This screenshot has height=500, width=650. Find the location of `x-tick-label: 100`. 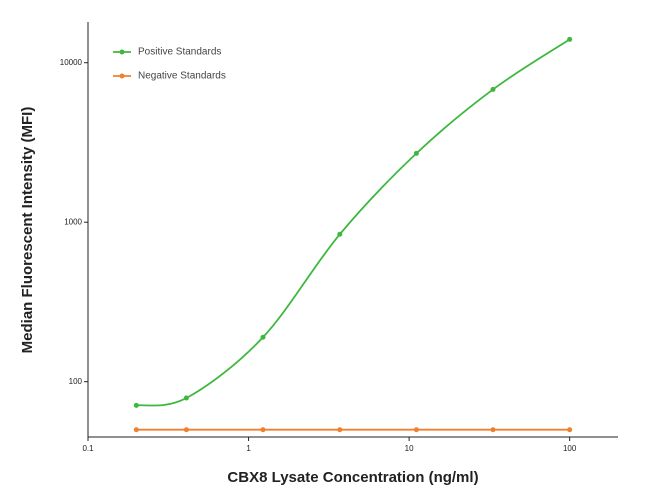

x-tick-label: 100 is located at coordinates (570, 448).